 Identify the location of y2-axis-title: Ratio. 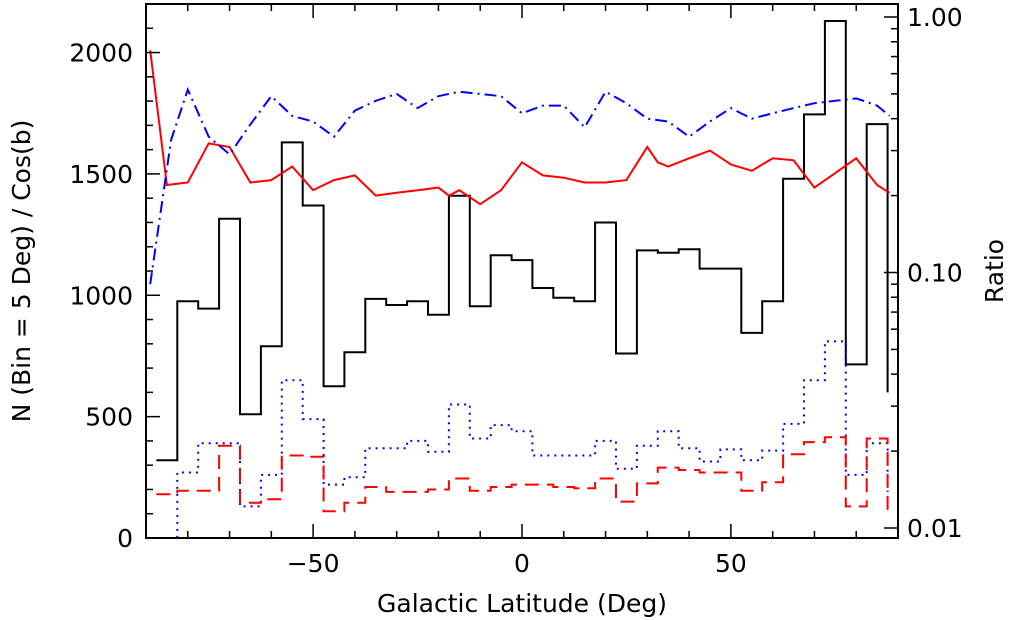
(994, 271).